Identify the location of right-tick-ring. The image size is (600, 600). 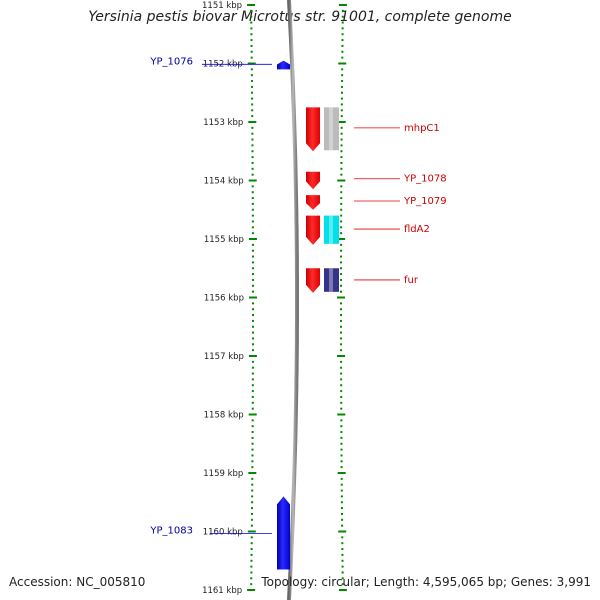
(342, 297).